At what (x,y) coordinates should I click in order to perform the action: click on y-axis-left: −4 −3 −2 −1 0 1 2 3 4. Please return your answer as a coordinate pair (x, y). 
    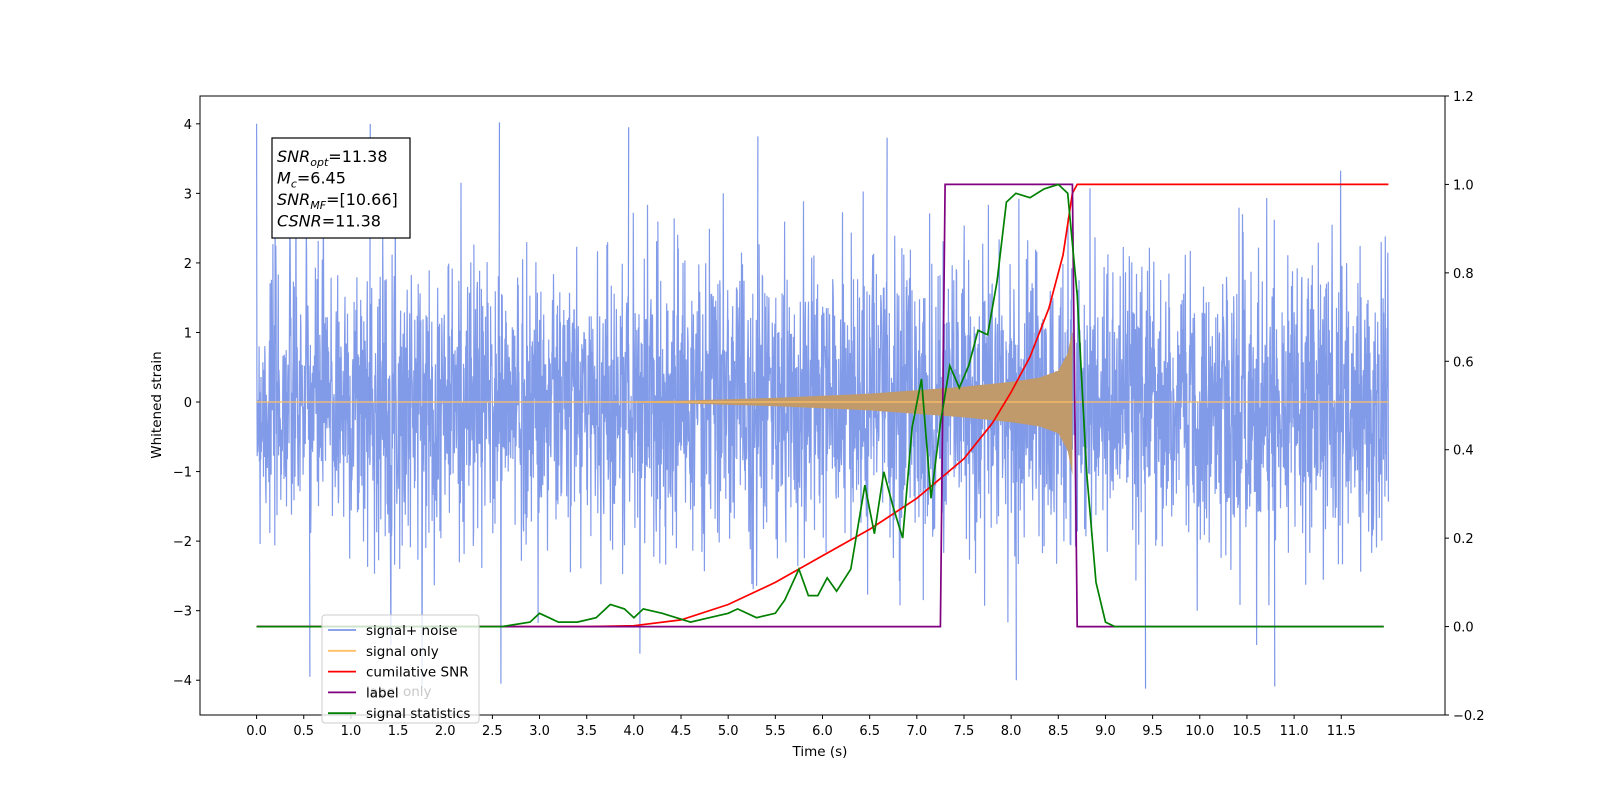
    Looking at the image, I should click on (186, 403).